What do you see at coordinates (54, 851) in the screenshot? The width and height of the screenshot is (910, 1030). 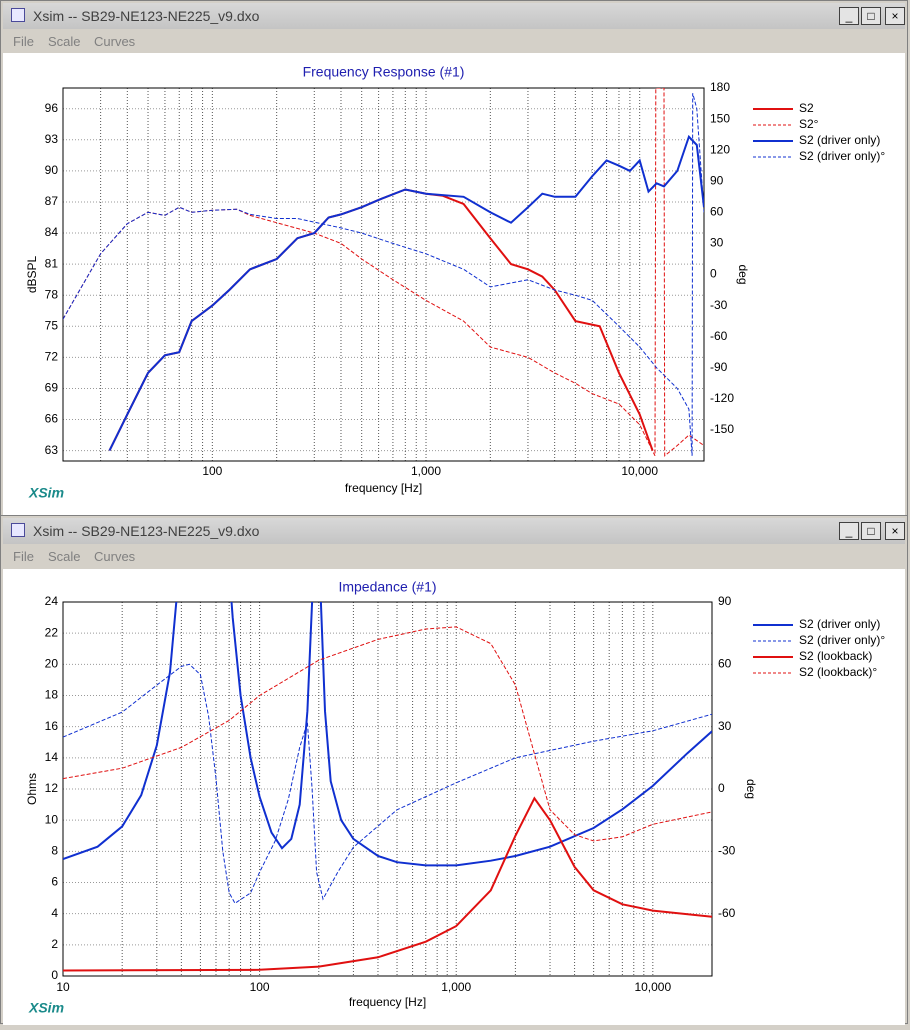 I see `y-tick-label: 8` at bounding box center [54, 851].